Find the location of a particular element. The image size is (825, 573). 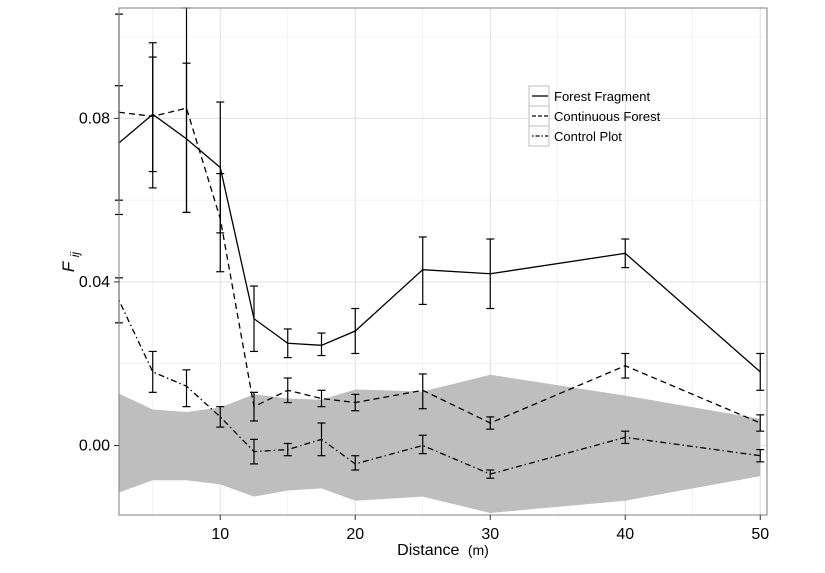

x-axis: 10 20 30 40 50 is located at coordinates (490, 529).